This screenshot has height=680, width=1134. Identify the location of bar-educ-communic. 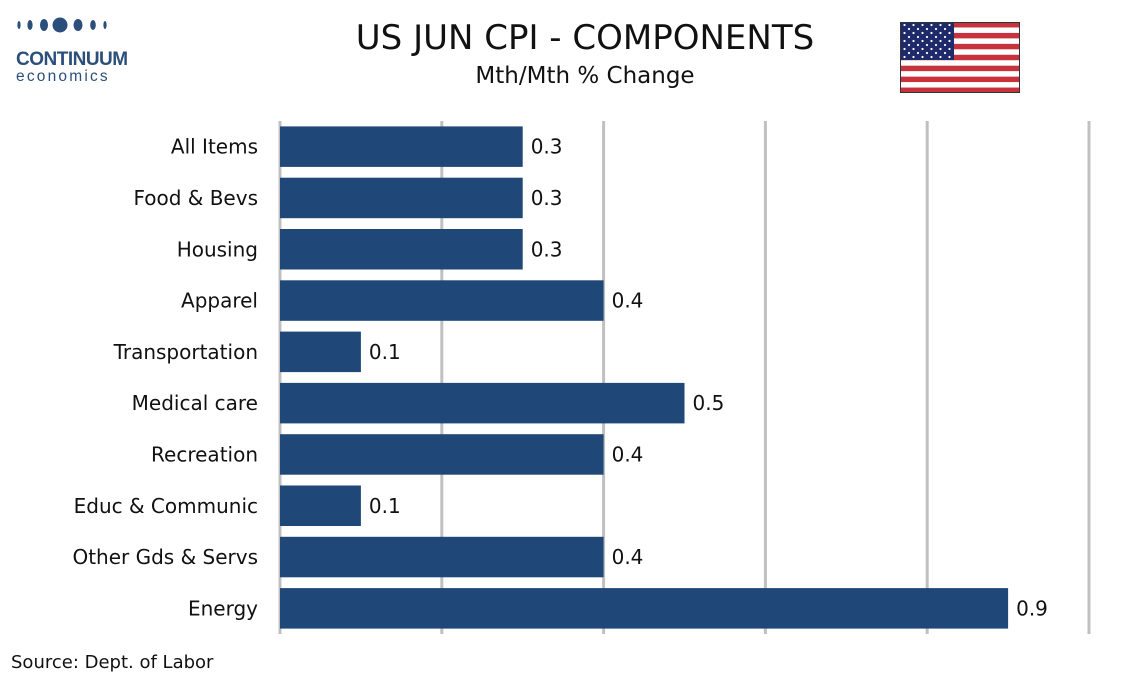
(320, 505).